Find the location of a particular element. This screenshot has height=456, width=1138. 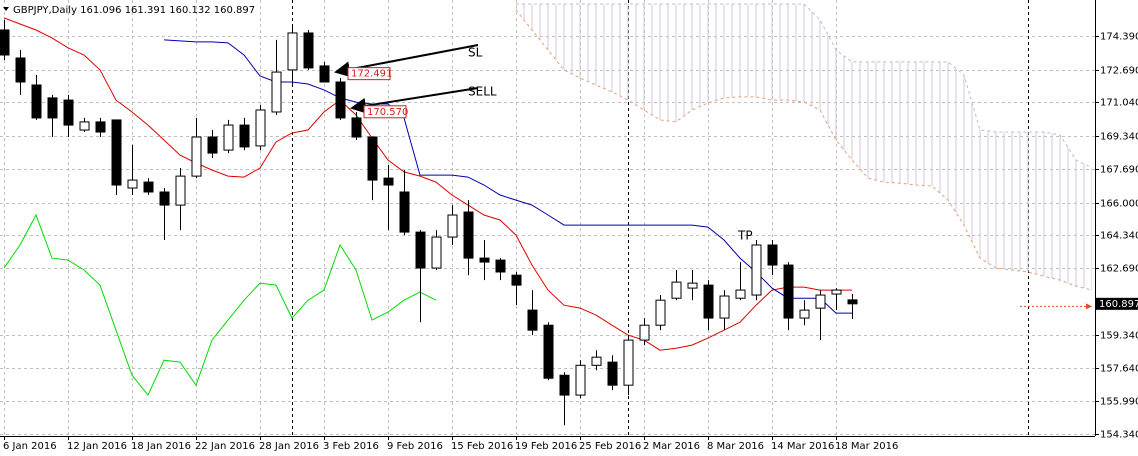

y-tick-label: 154.340 is located at coordinates (1119, 435).